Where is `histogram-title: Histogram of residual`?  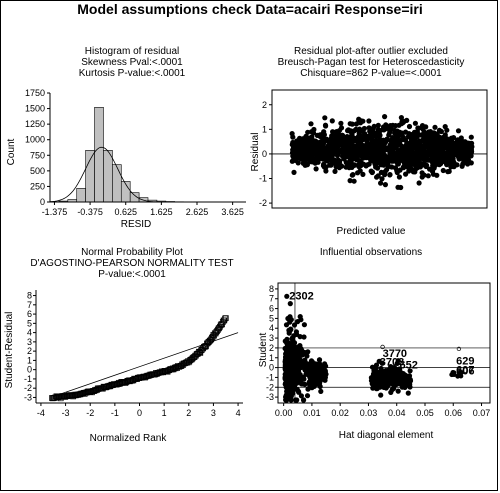 histogram-title: Histogram of residual is located at coordinates (132, 51).